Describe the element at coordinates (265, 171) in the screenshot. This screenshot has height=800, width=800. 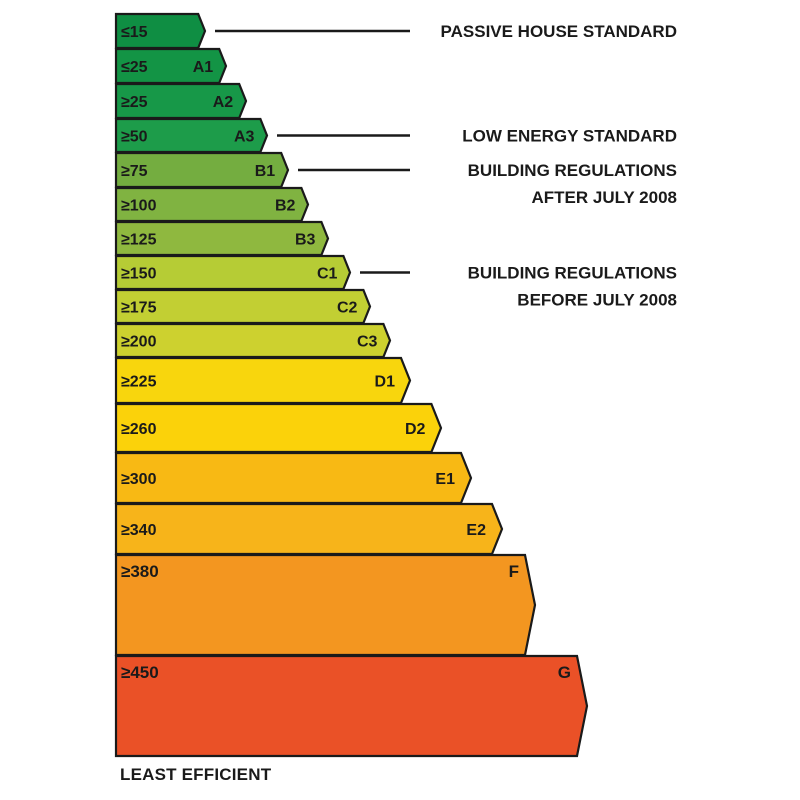
I see `band-grade-label: B1` at that location.